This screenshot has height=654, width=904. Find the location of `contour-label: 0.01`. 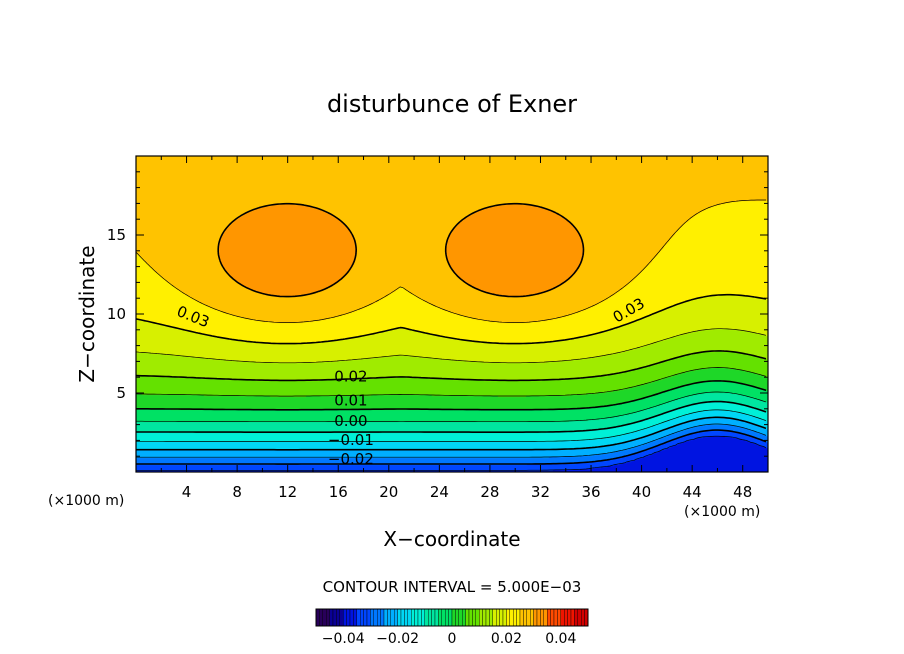

contour-label: 0.01 is located at coordinates (350, 400).